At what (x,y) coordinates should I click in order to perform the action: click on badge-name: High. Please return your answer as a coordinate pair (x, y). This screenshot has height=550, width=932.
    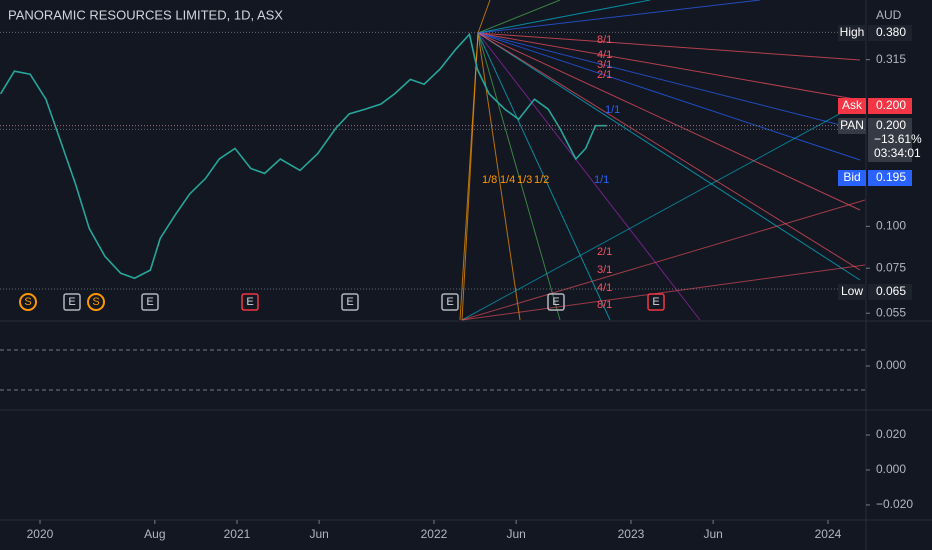
    Looking at the image, I should click on (852, 32).